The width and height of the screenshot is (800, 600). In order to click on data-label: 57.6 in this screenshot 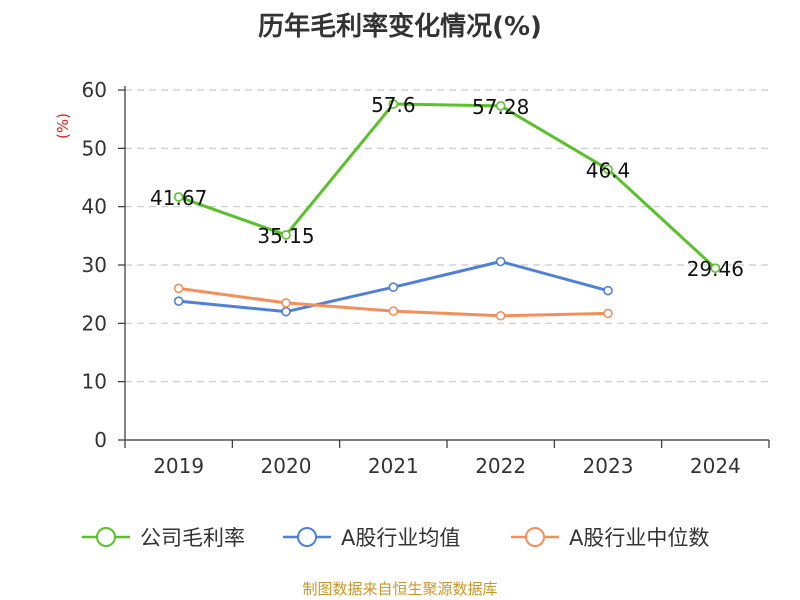, I will do `click(393, 105)`.